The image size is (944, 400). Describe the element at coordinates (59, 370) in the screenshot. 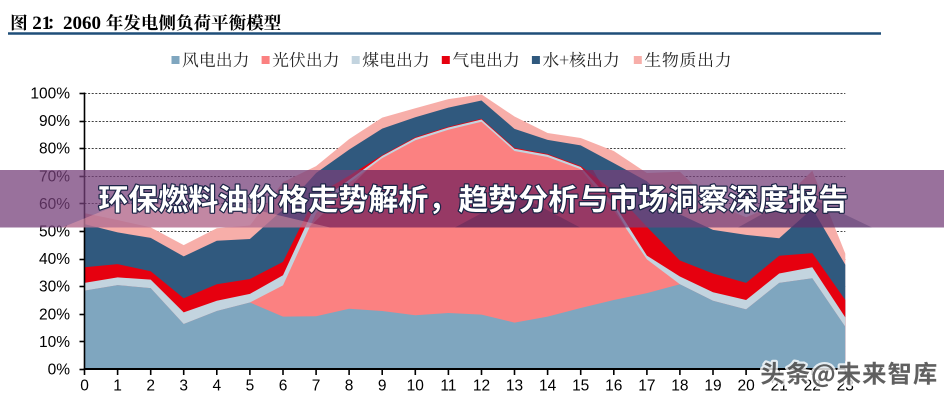

I see `svg-text: 0%` at that location.